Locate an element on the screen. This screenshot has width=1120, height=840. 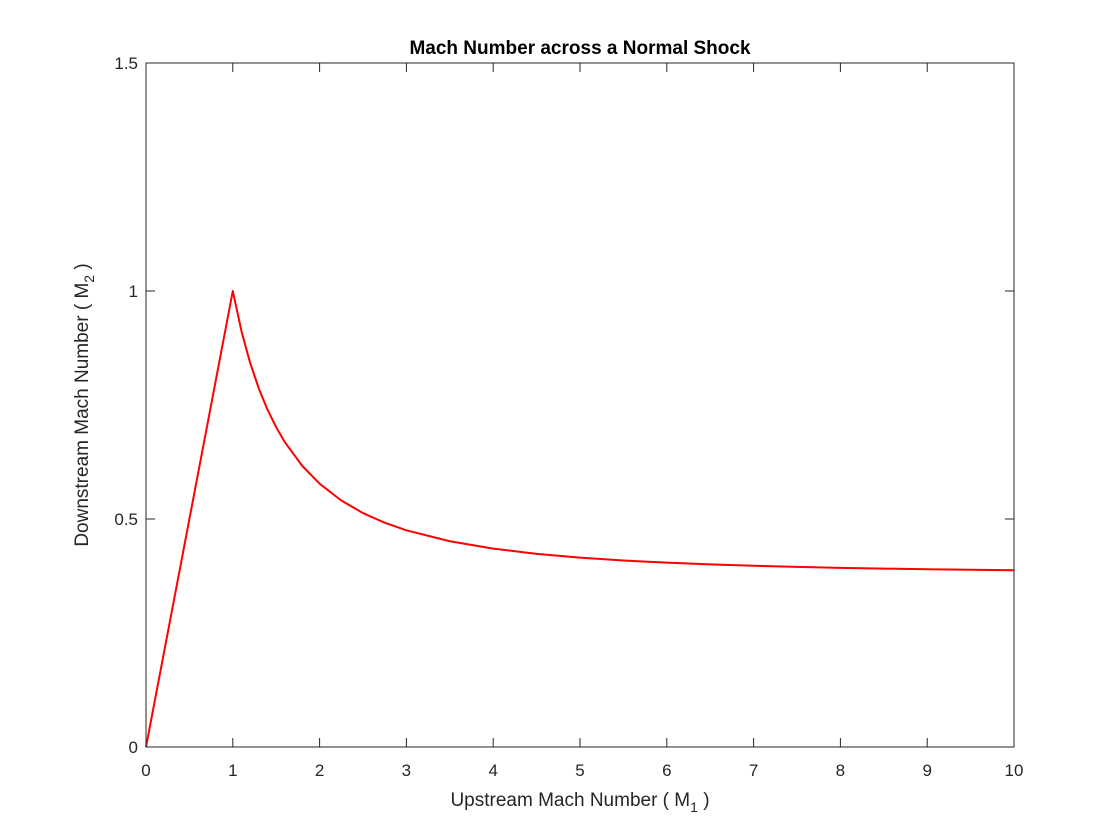
x-axis-title: Upstream Mach Number ( M1 ) is located at coordinates (579, 802).